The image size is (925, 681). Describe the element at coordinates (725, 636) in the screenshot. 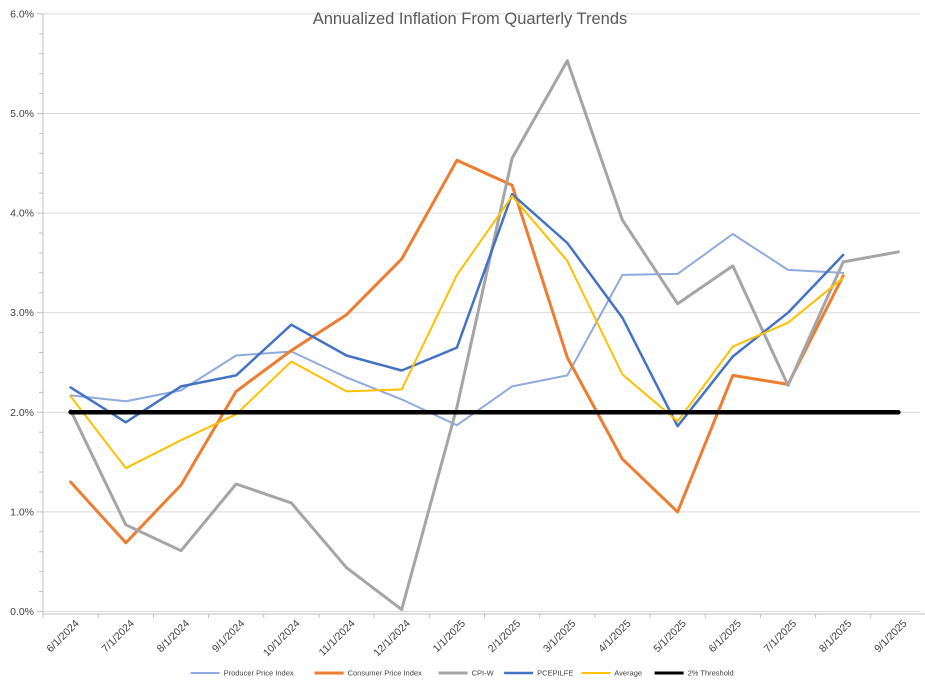

I see `x-axis-label: 6/1/2025` at that location.